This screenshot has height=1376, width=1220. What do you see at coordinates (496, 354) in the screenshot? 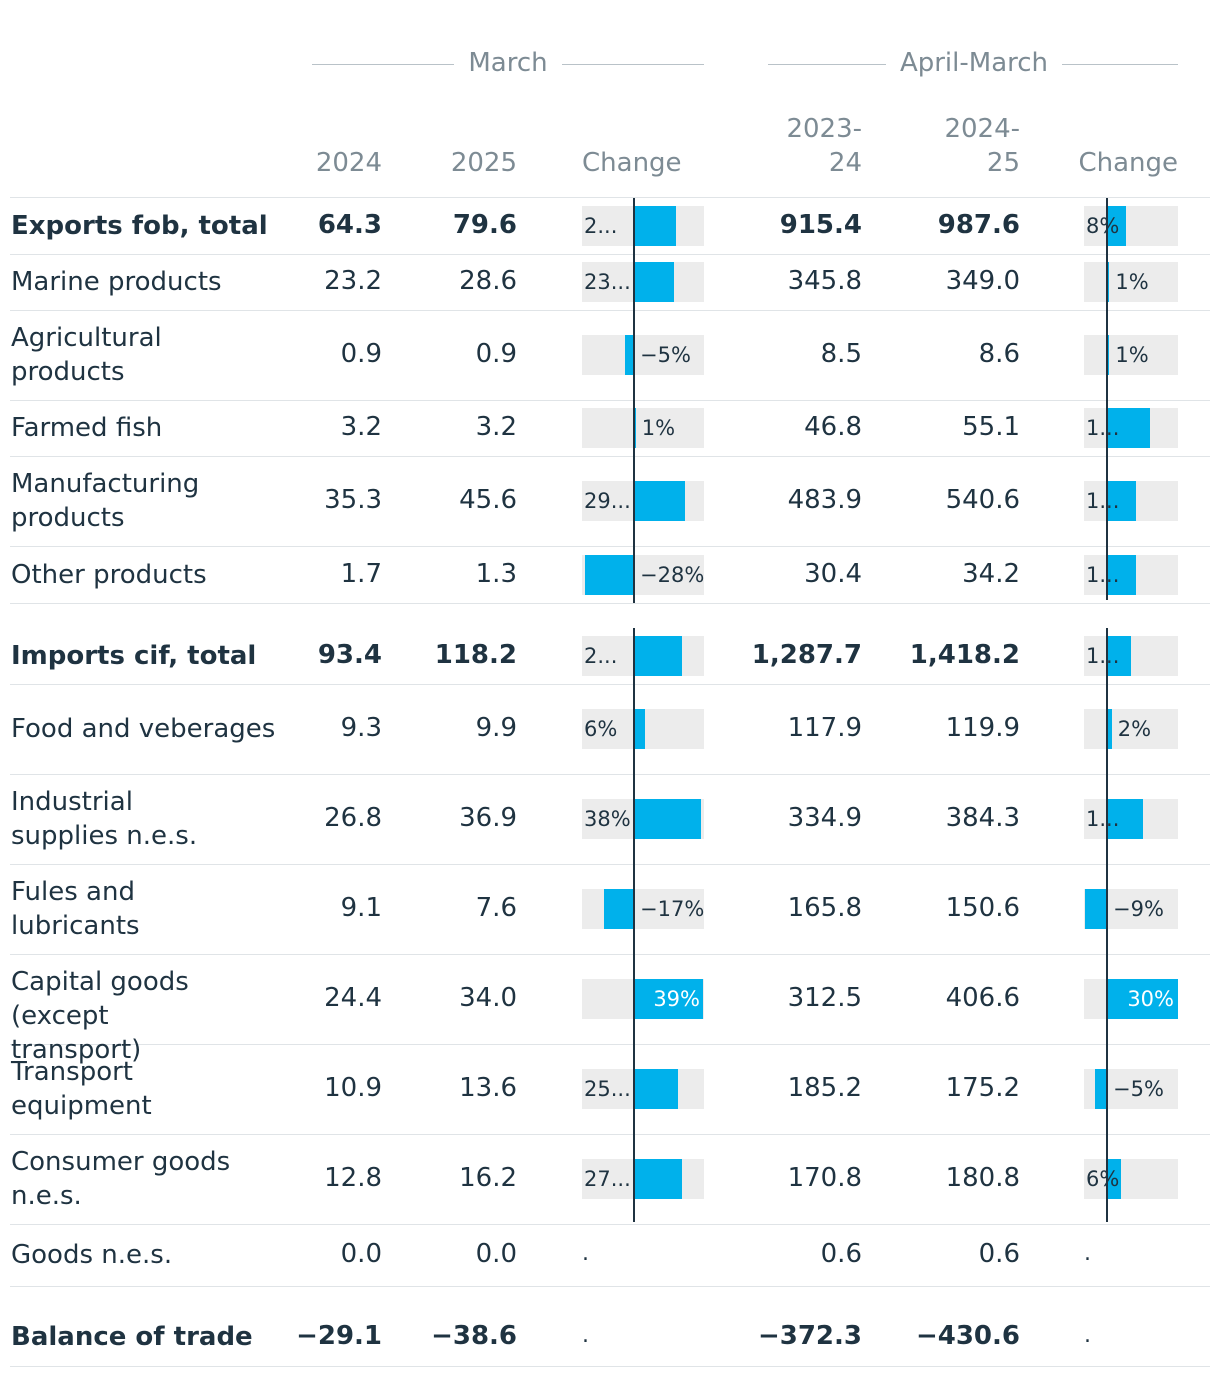
I see `value-2025: 0.9` at bounding box center [496, 354].